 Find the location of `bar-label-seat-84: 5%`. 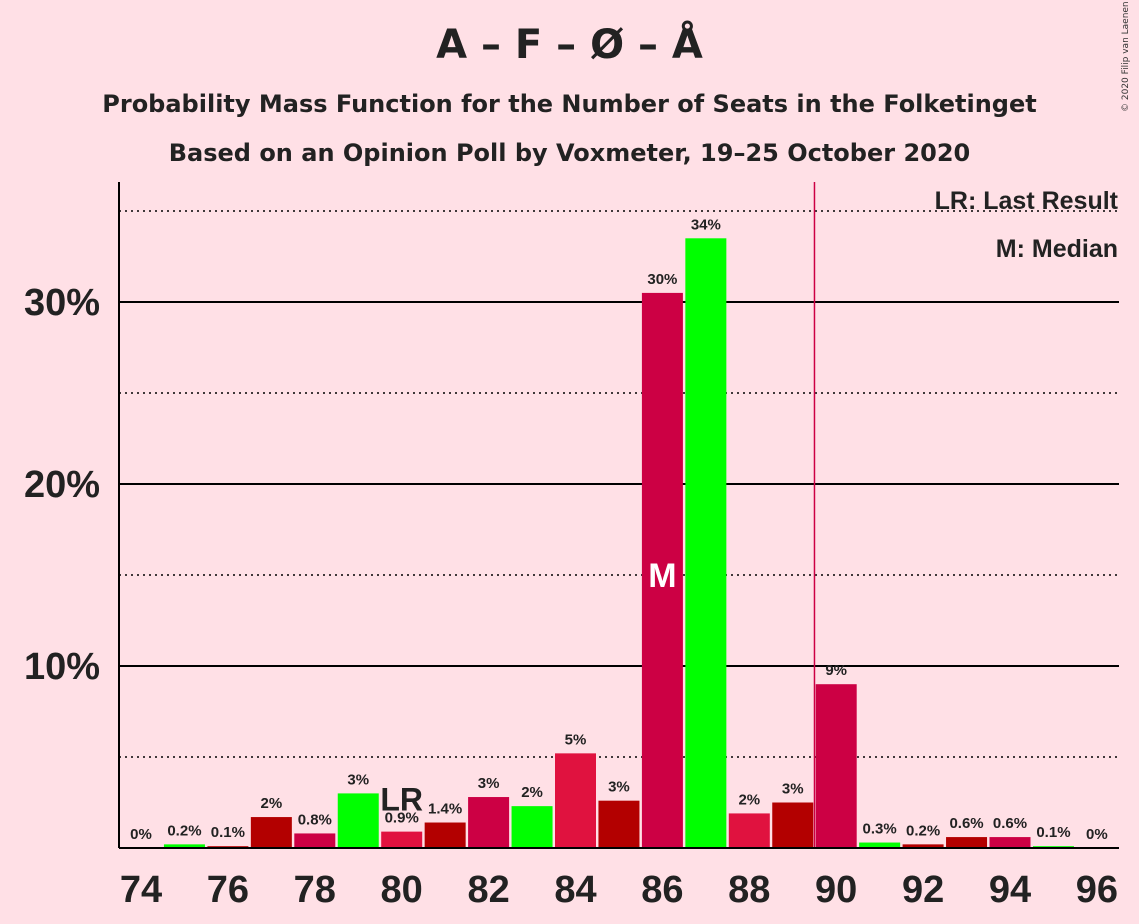

bar-label-seat-84: 5% is located at coordinates (576, 739).